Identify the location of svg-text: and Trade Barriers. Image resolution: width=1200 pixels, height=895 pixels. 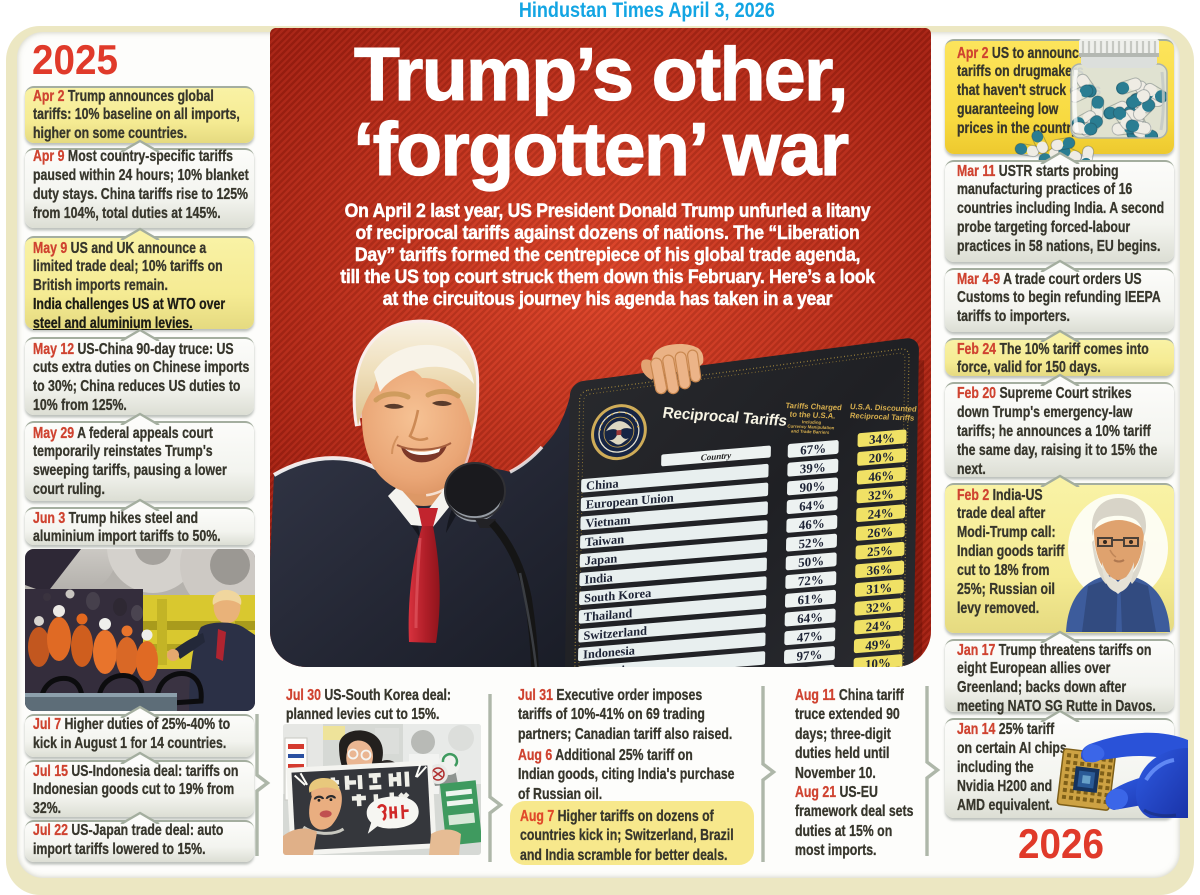
(810, 431).